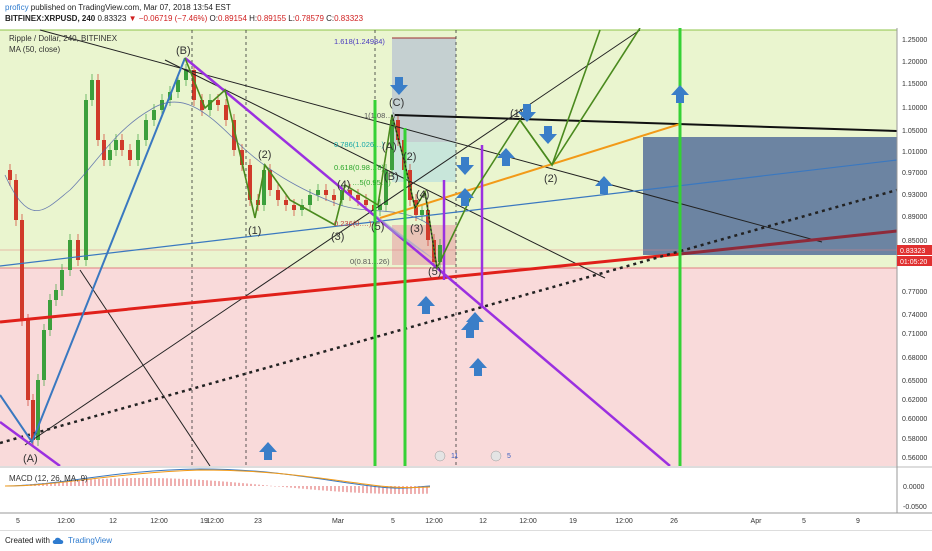 The image size is (932, 551). Describe the element at coordinates (914, 217) in the screenshot. I see `price-tick-label: 0.89000` at that location.